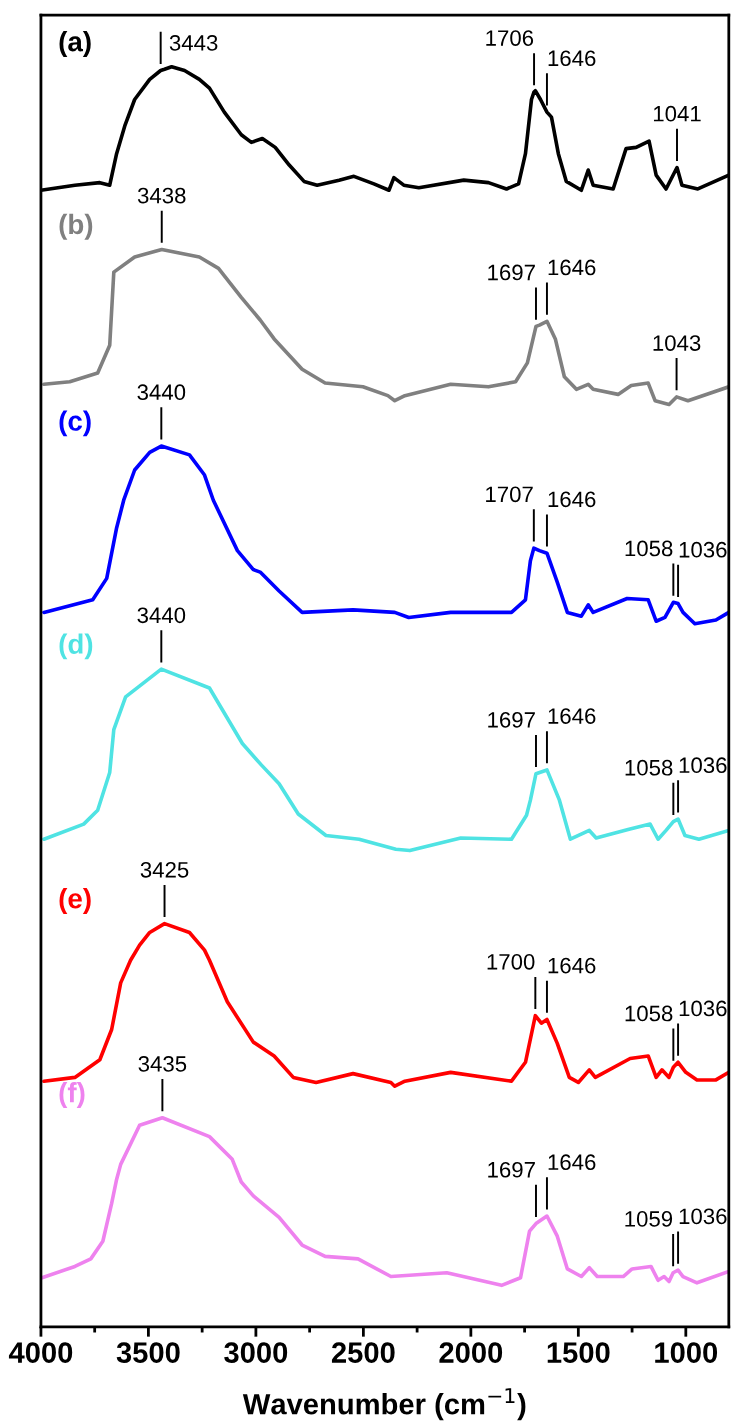  Describe the element at coordinates (162, 1064) in the screenshot. I see `annotation: 3435` at that location.